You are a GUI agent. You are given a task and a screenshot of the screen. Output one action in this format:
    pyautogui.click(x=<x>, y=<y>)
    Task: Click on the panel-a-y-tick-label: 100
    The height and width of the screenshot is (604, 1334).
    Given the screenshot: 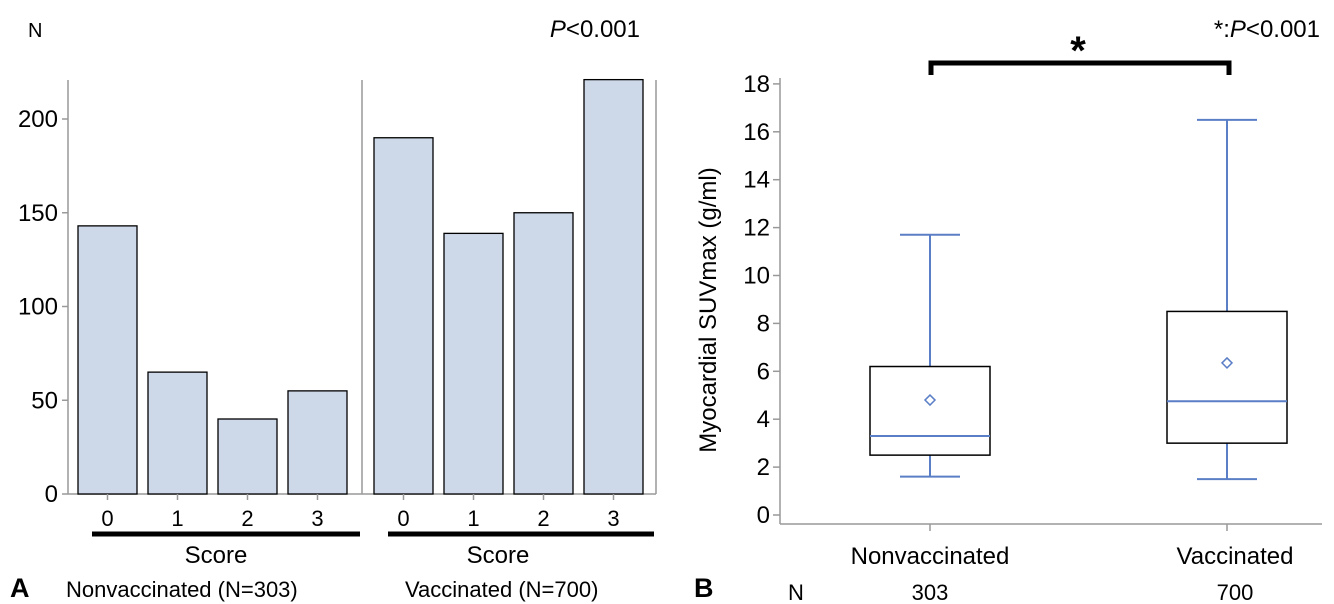 What is the action you would take?
    pyautogui.click(x=38, y=307)
    